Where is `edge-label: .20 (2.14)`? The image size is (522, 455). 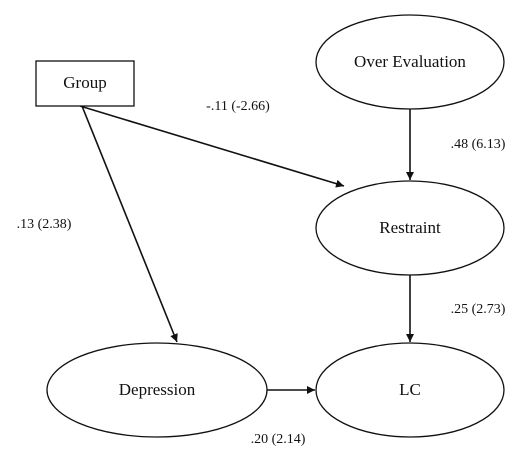 edge-label: .20 (2.14) is located at coordinates (278, 439).